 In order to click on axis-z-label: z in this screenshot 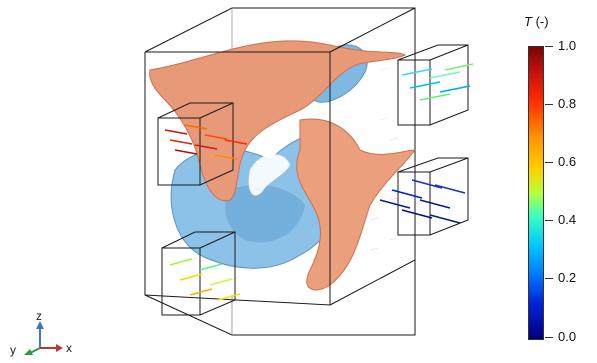, I will do `click(39, 316)`.